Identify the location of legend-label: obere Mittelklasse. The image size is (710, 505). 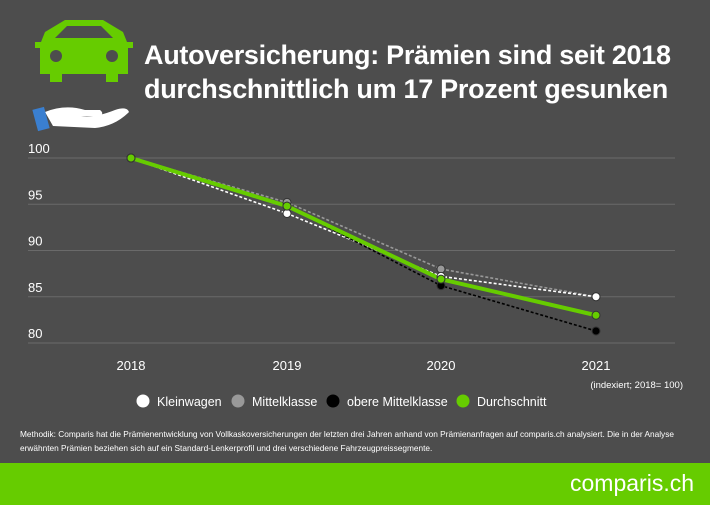
(397, 402).